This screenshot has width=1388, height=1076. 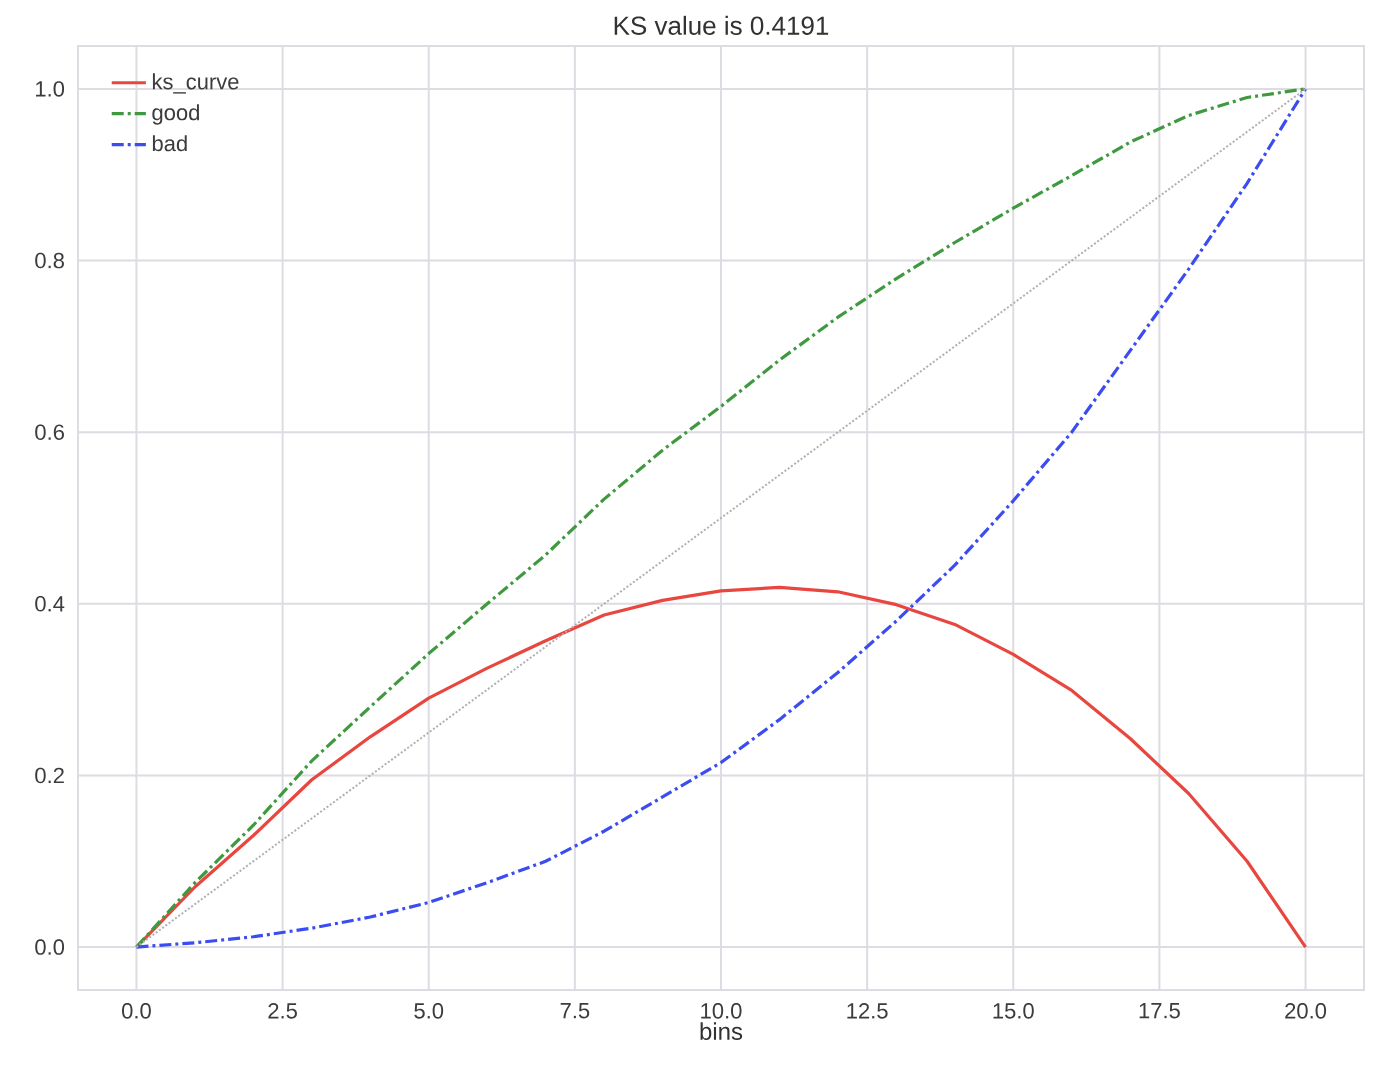 I want to click on y-tick-label: 1.0, so click(x=50, y=89).